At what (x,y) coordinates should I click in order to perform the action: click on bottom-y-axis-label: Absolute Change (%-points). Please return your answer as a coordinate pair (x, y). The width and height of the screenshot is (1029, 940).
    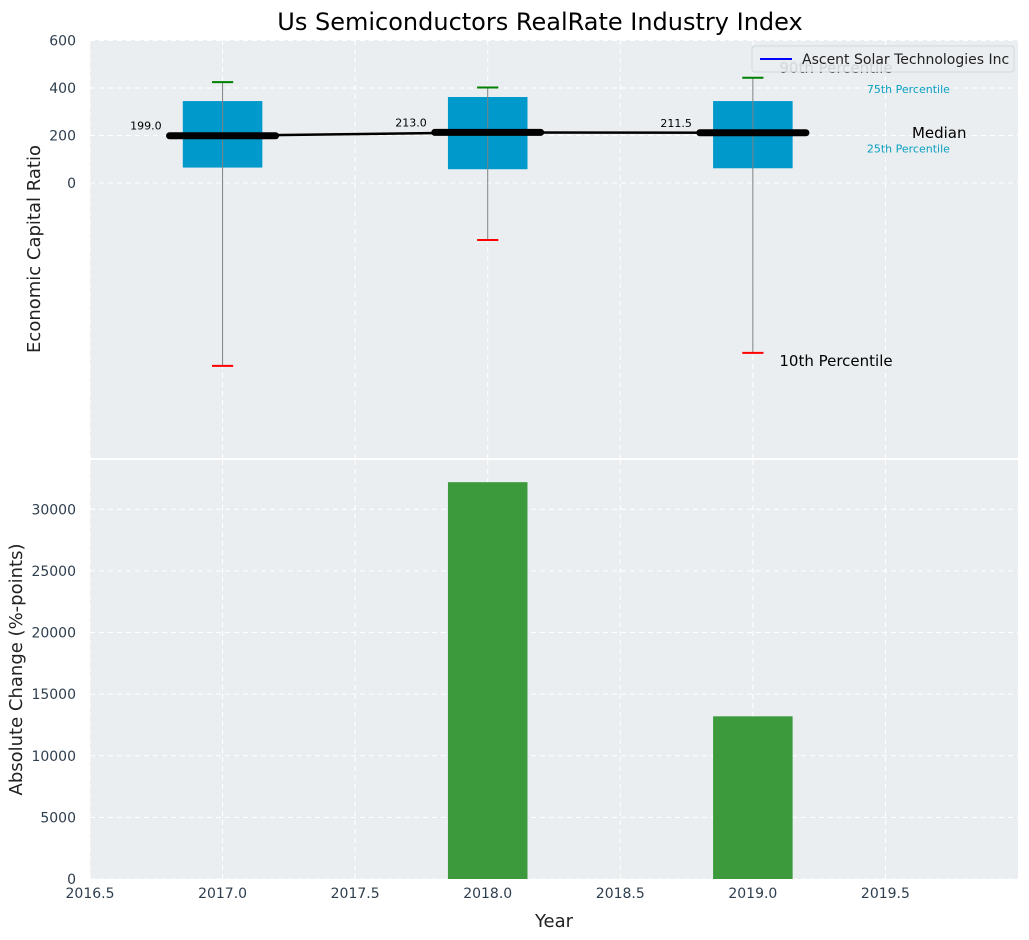
    Looking at the image, I should click on (16, 670).